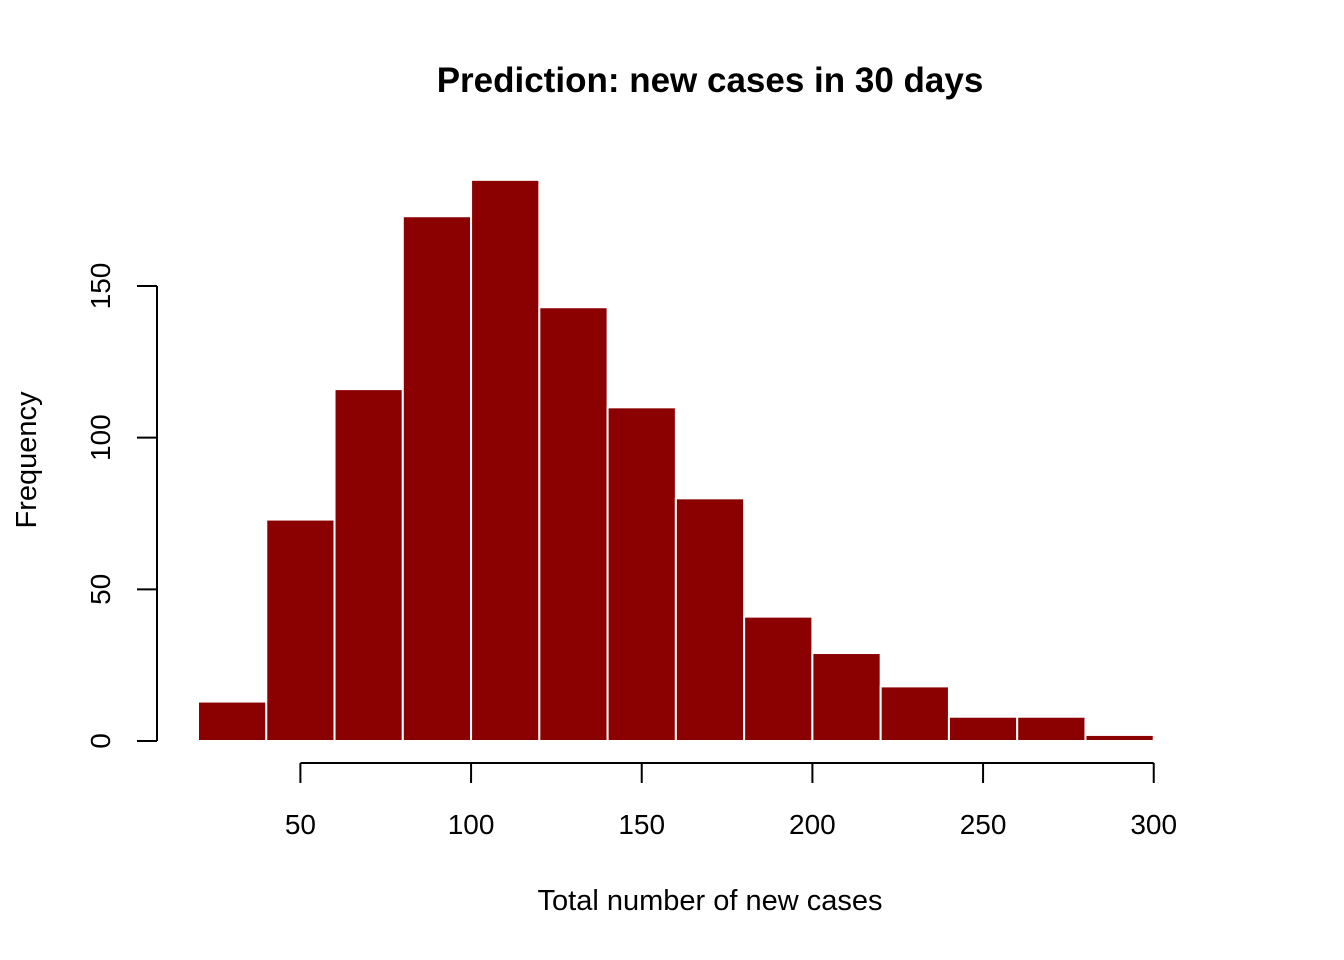 This screenshot has height=960, width=1344. Describe the element at coordinates (27, 460) in the screenshot. I see `y-axis-label: Frequency` at that location.